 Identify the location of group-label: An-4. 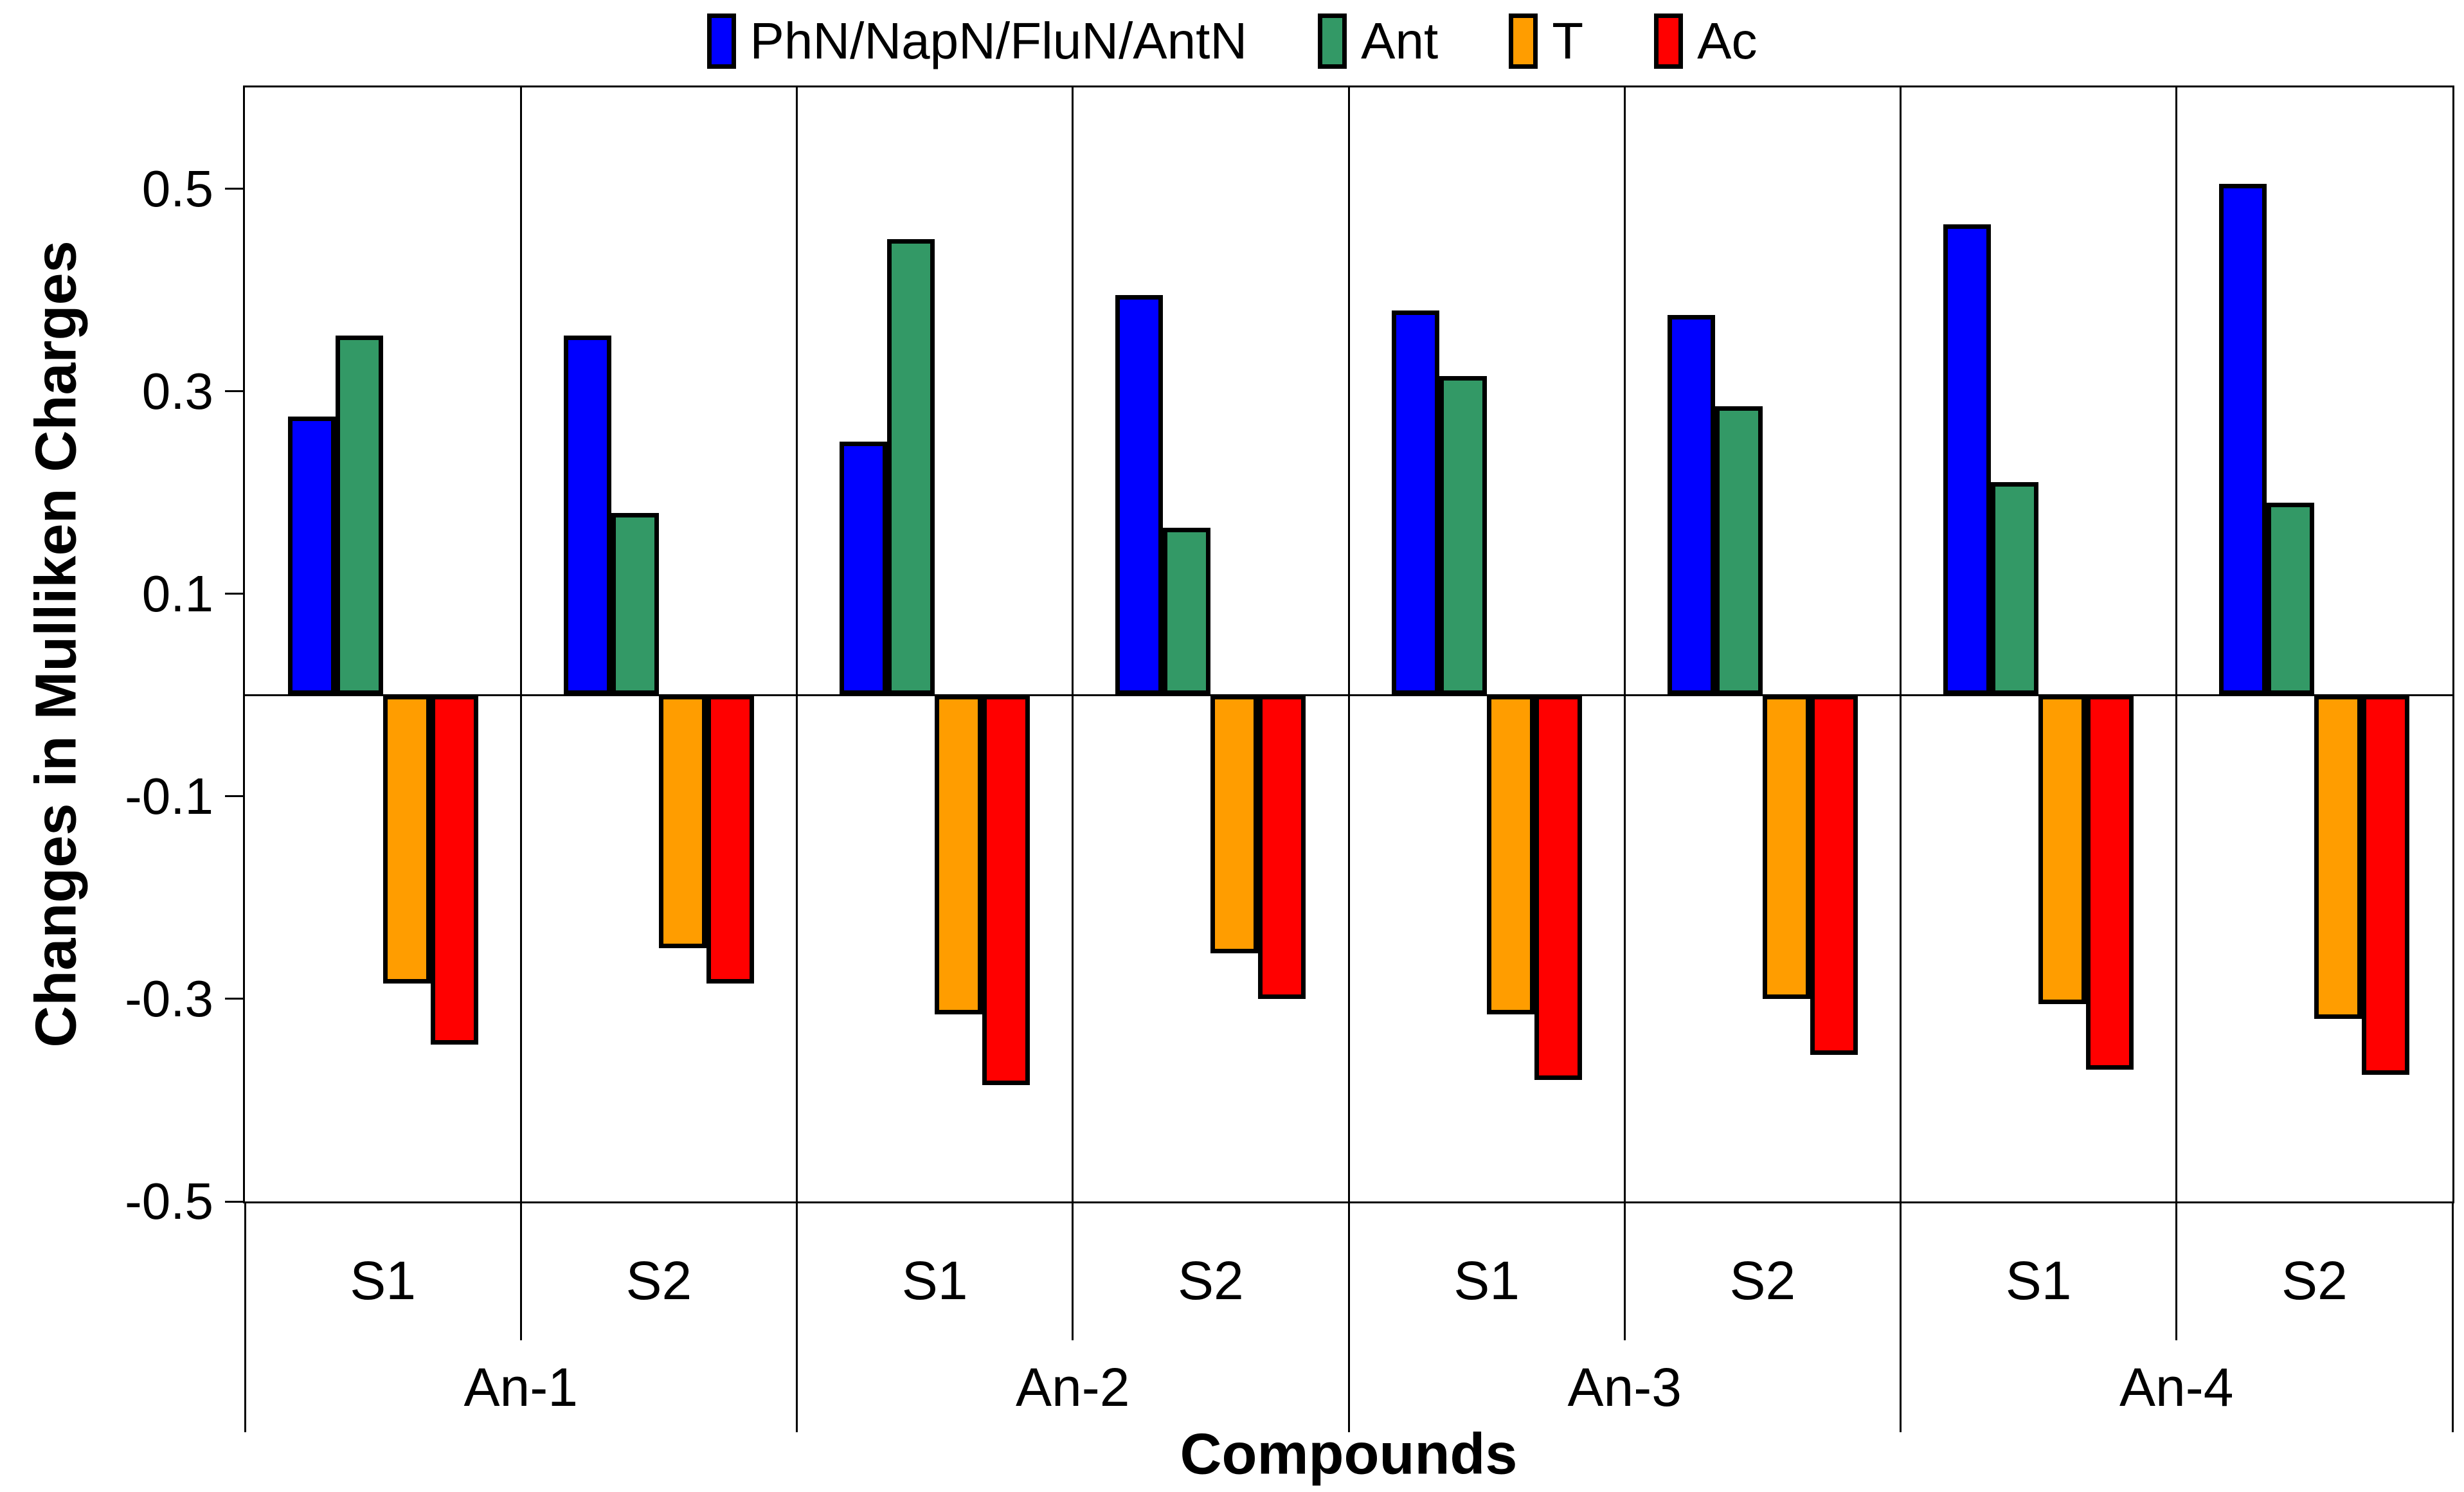
(2176, 1387).